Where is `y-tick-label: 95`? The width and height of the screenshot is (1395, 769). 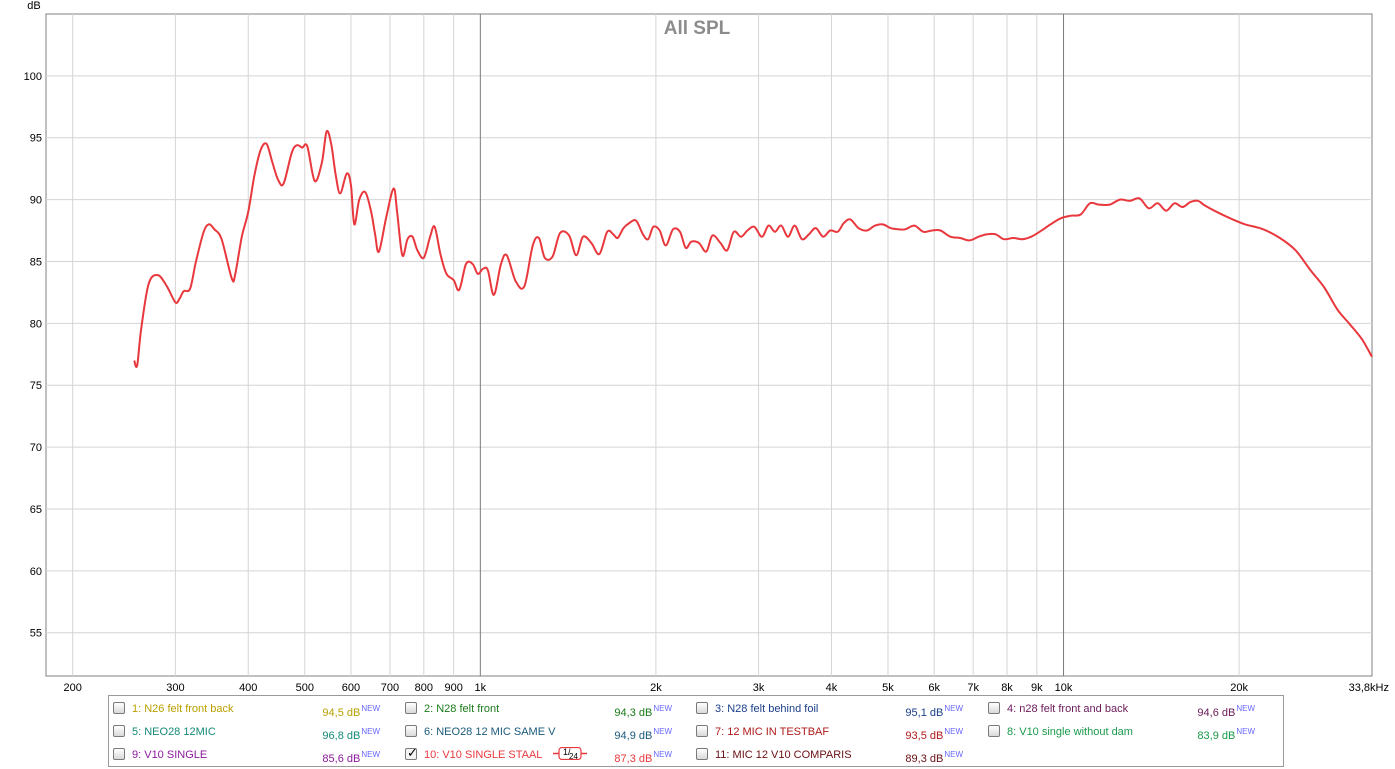 y-tick-label: 95 is located at coordinates (36, 139).